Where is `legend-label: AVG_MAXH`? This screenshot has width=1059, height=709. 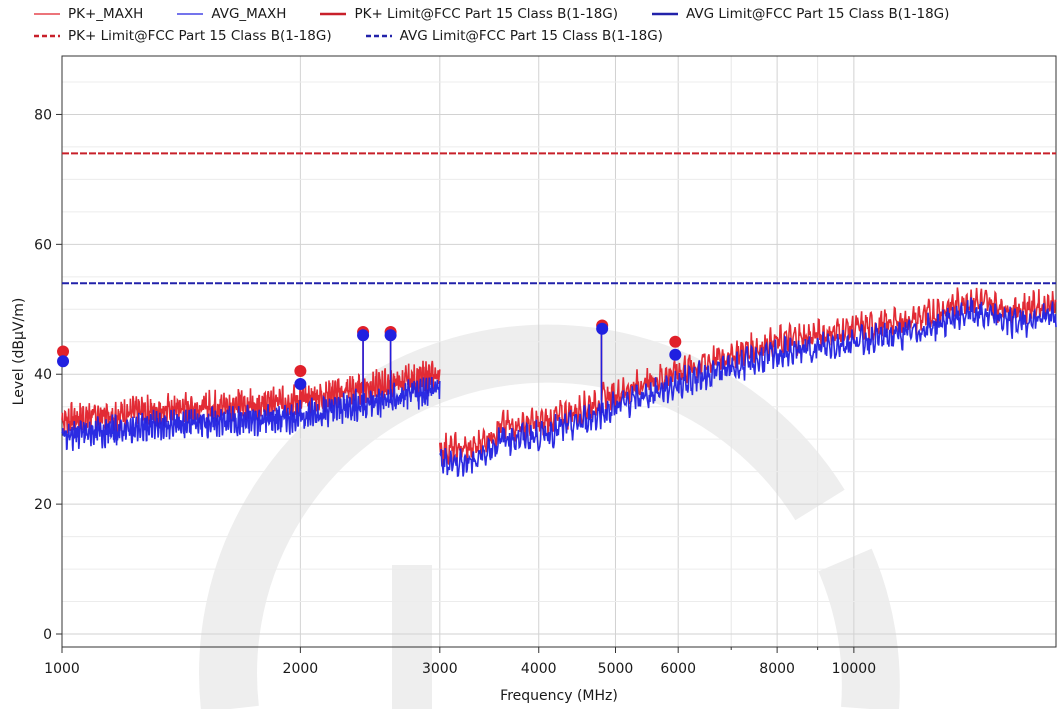 legend-label: AVG_MAXH is located at coordinates (249, 14).